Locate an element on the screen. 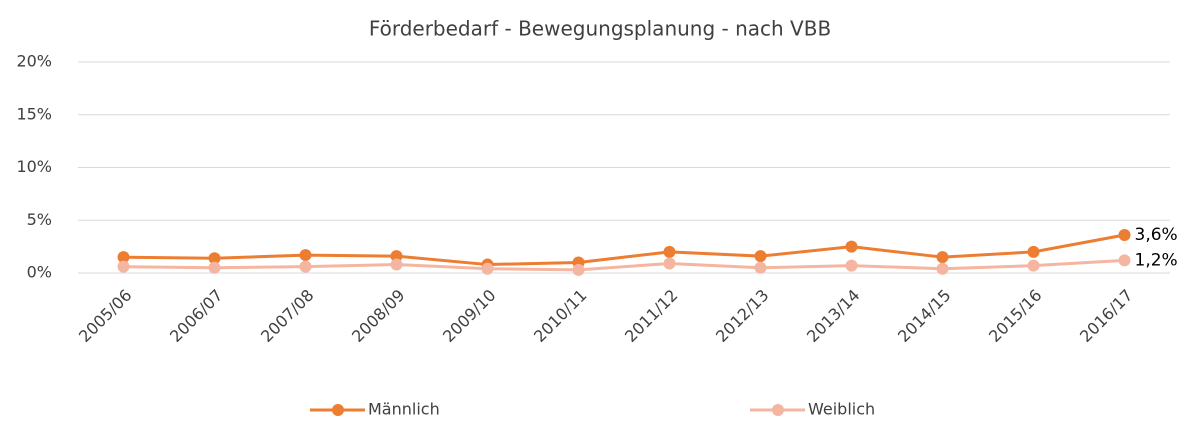 Image resolution: width=1196 pixels, height=425 pixels. x-tick-label: 2011/12 is located at coordinates (651, 316).